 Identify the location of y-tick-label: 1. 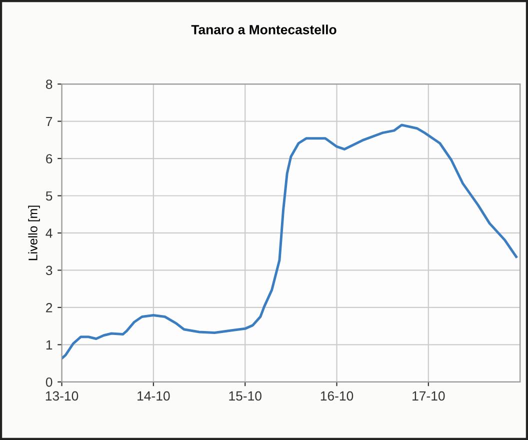
(49, 345).